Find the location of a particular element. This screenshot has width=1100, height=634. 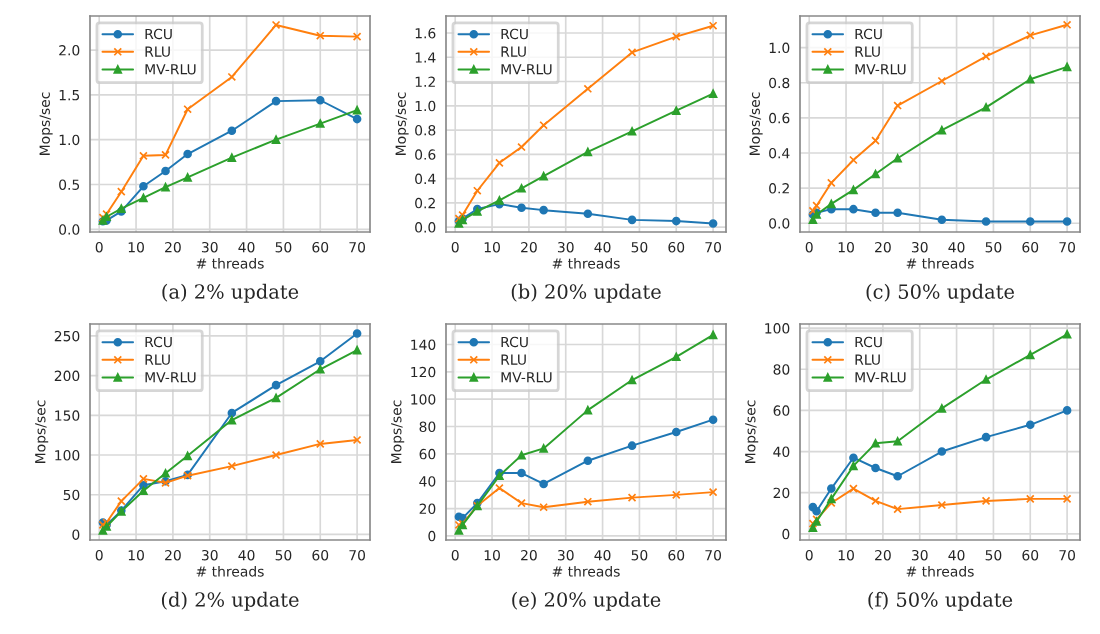

text: (b) 20% update is located at coordinates (586, 293).